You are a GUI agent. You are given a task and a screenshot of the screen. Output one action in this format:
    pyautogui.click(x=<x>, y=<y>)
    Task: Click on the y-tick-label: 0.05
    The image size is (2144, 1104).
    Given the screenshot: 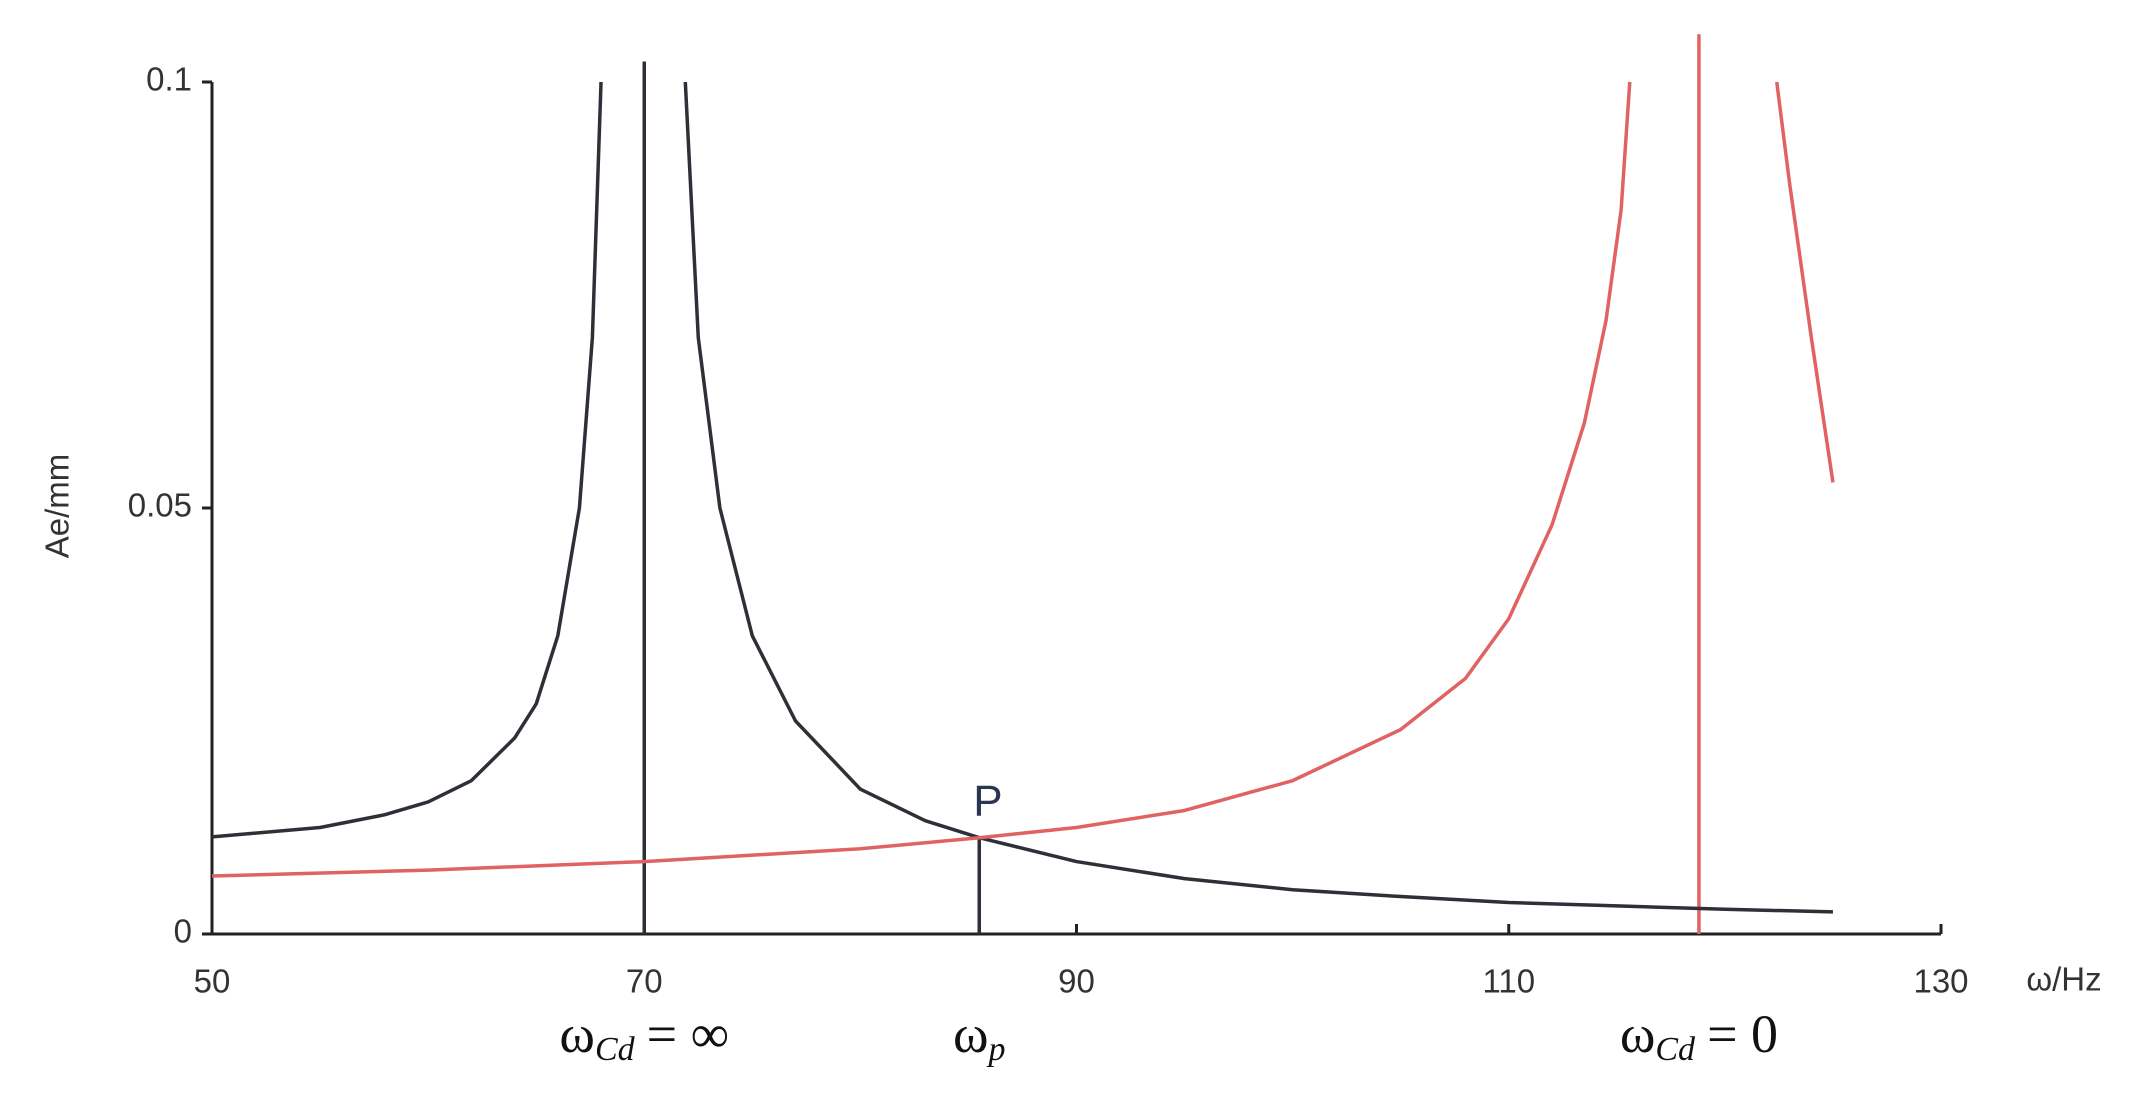 What is the action you would take?
    pyautogui.click(x=160, y=505)
    